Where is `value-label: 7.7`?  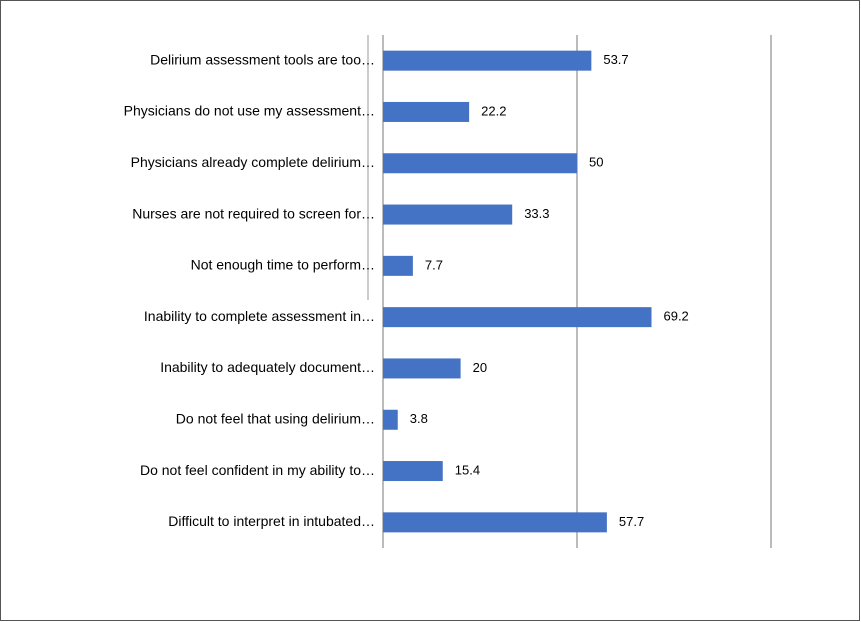
value-label: 7.7 is located at coordinates (434, 264).